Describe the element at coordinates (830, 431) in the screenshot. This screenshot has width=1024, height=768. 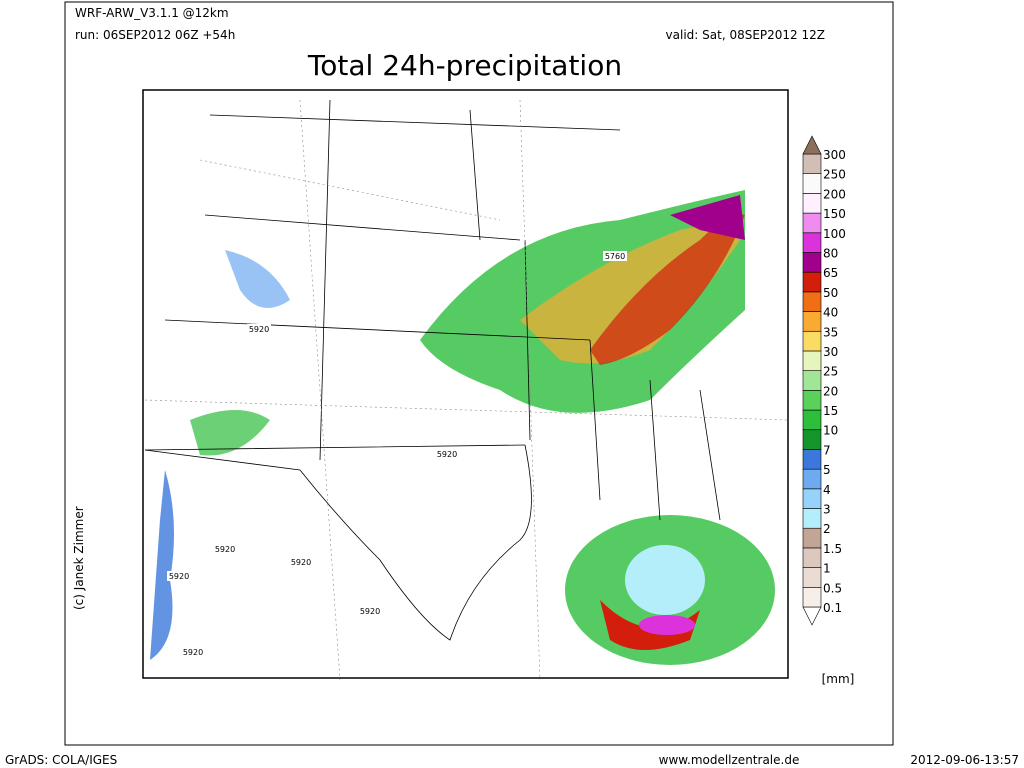
I see `legend-label: 10` at that location.